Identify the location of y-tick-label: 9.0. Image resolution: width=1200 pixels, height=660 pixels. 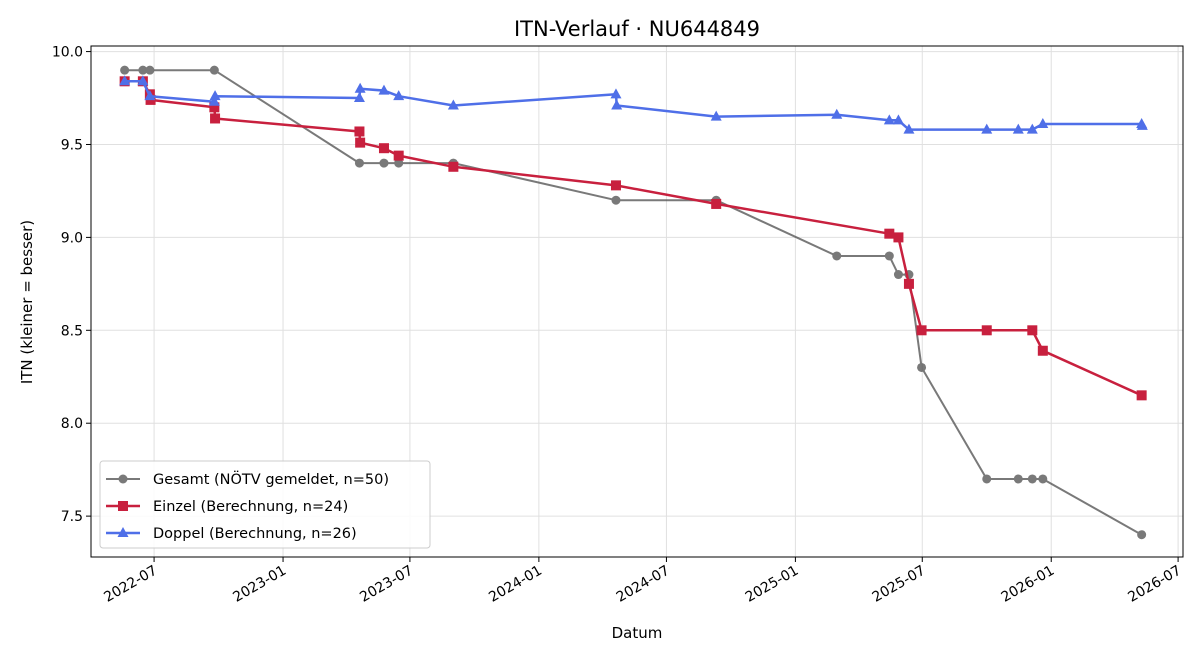
(72, 238).